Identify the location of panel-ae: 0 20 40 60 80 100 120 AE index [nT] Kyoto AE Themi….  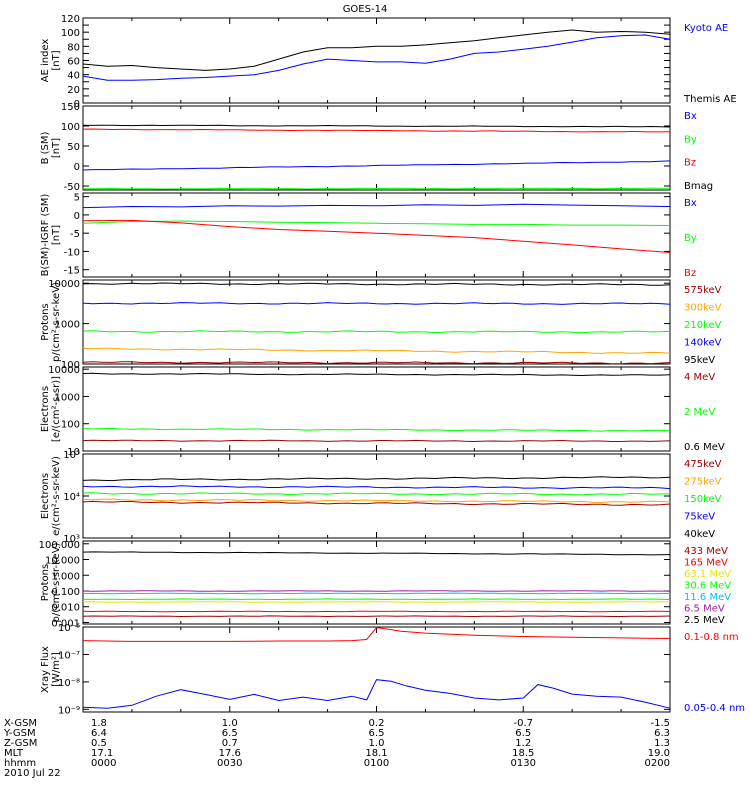
(388, 62).